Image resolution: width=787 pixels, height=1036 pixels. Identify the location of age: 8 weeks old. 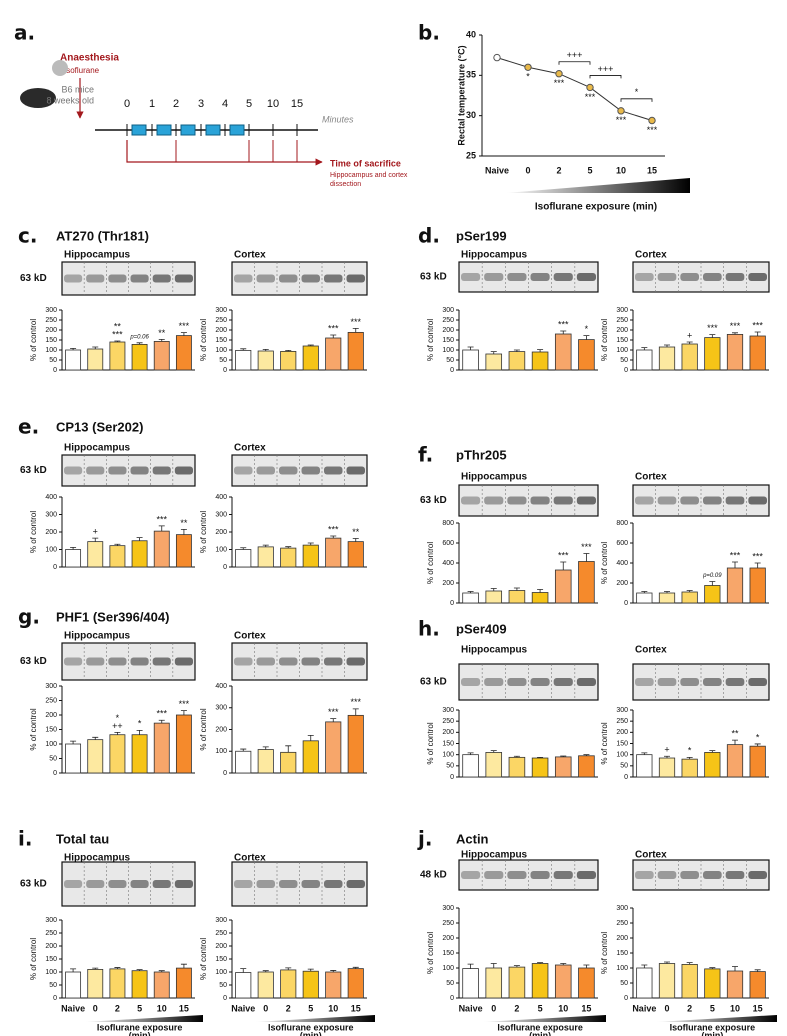
(70, 100).